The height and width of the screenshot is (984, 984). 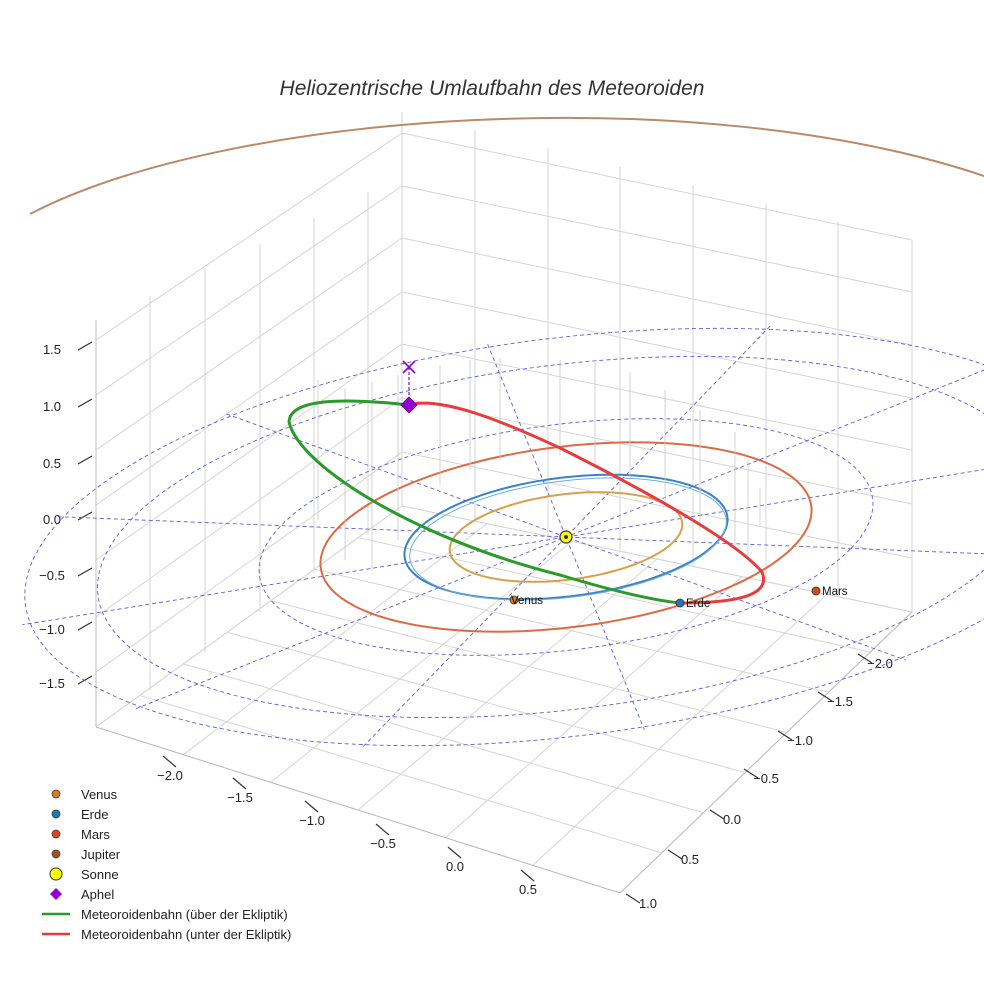 What do you see at coordinates (101, 854) in the screenshot?
I see `legend-label: Jupiter` at bounding box center [101, 854].